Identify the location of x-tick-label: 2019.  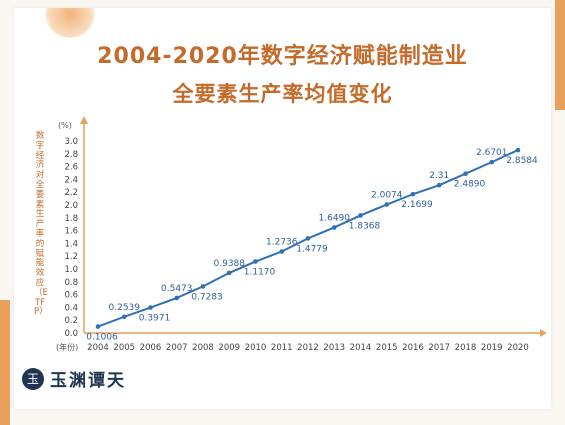
(492, 348).